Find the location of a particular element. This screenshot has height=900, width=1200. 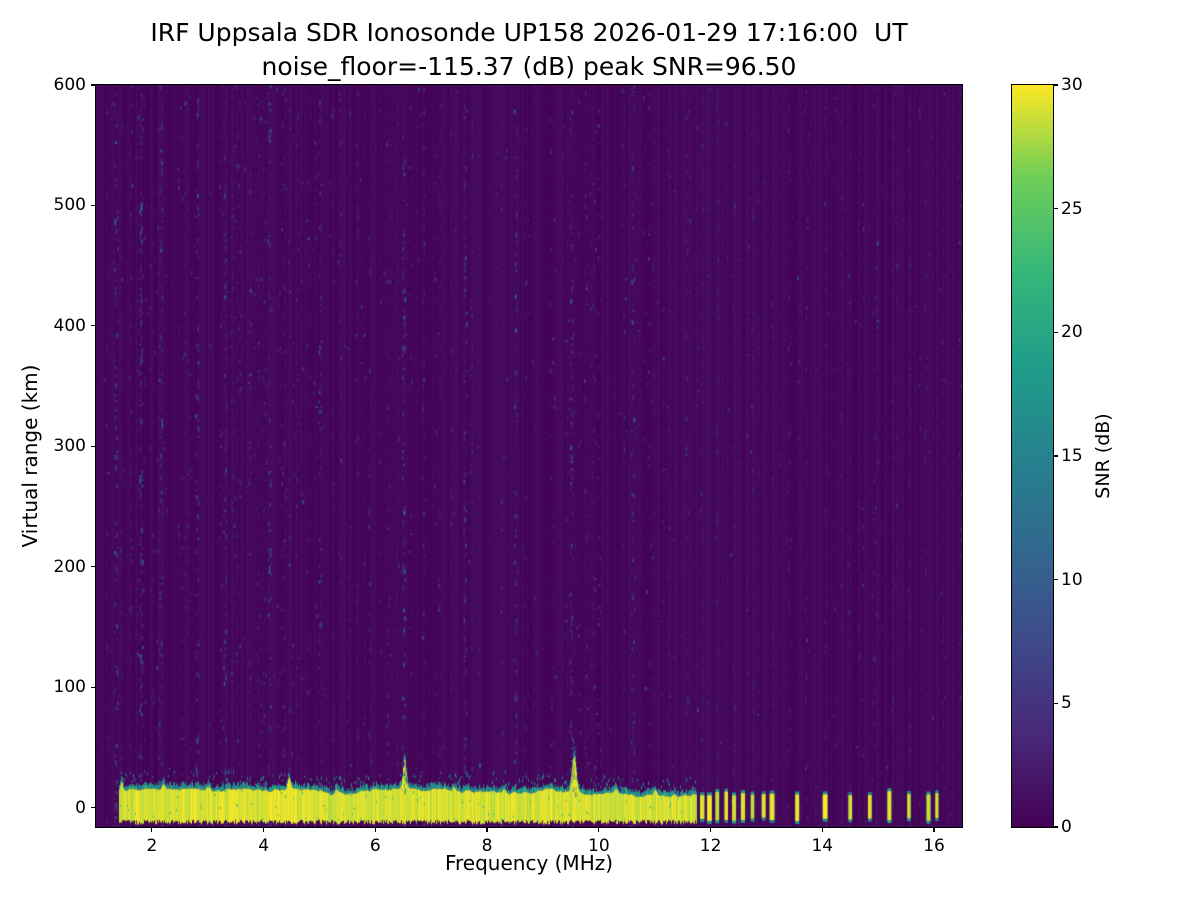

x-tick-label: 14 is located at coordinates (822, 846).